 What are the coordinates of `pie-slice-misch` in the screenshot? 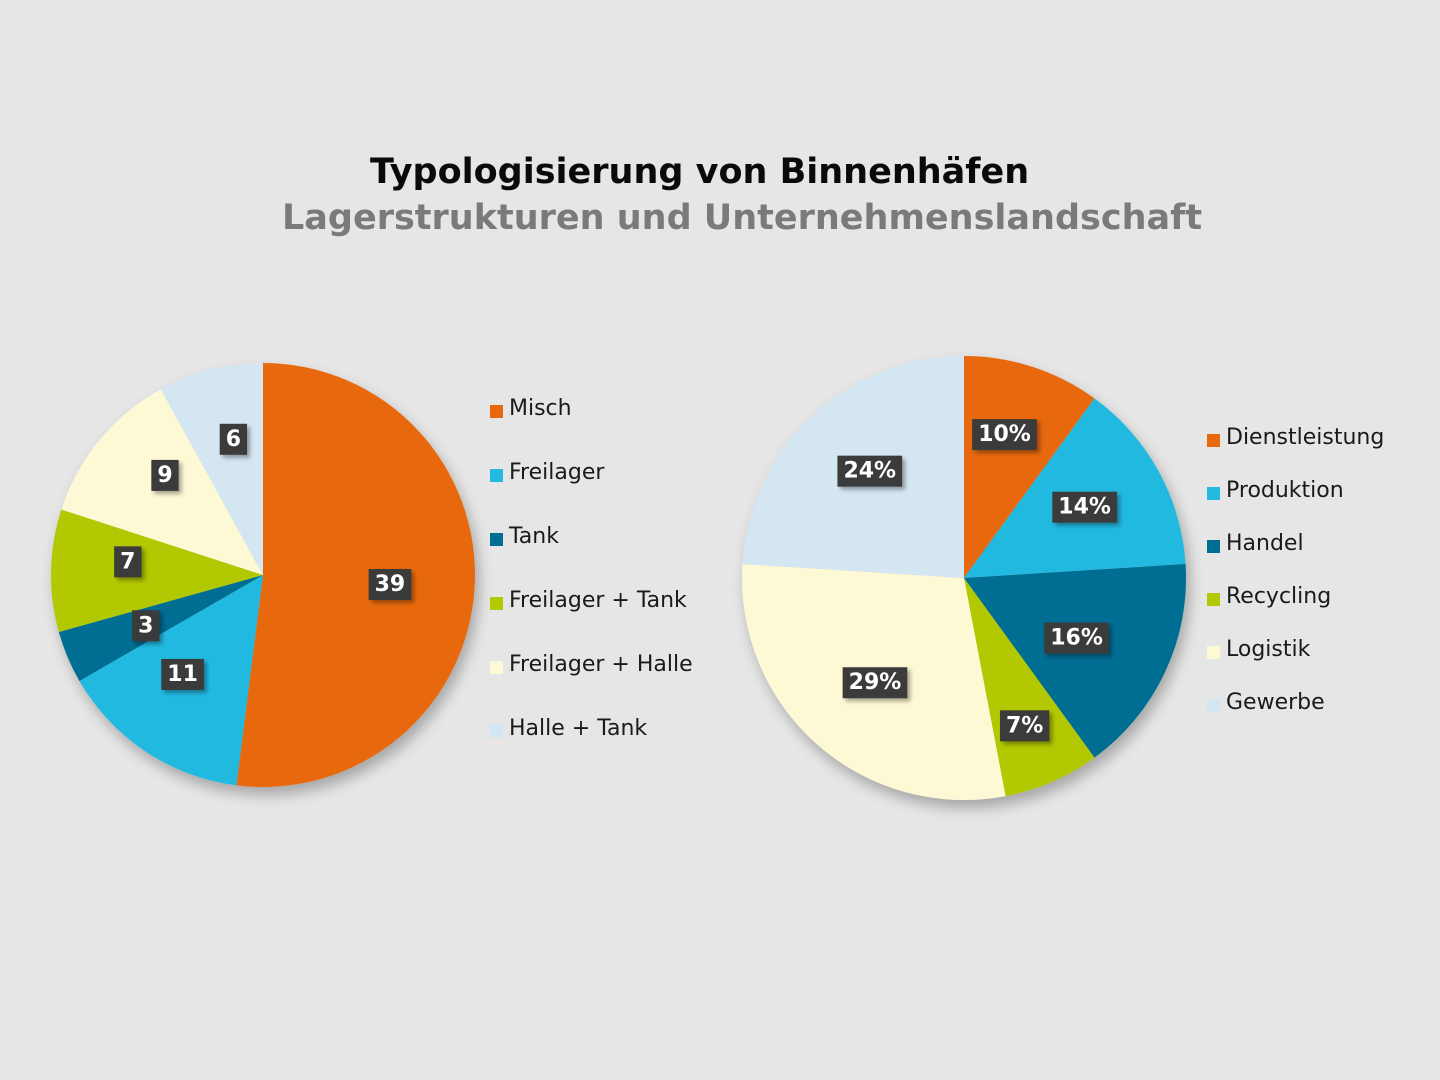 It's located at (355, 575).